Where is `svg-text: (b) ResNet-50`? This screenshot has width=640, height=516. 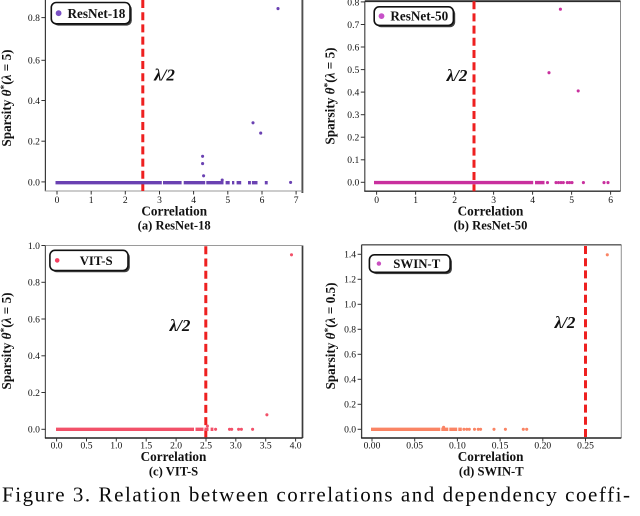
svg-text: (b) ResNet-50 is located at coordinates (491, 226).